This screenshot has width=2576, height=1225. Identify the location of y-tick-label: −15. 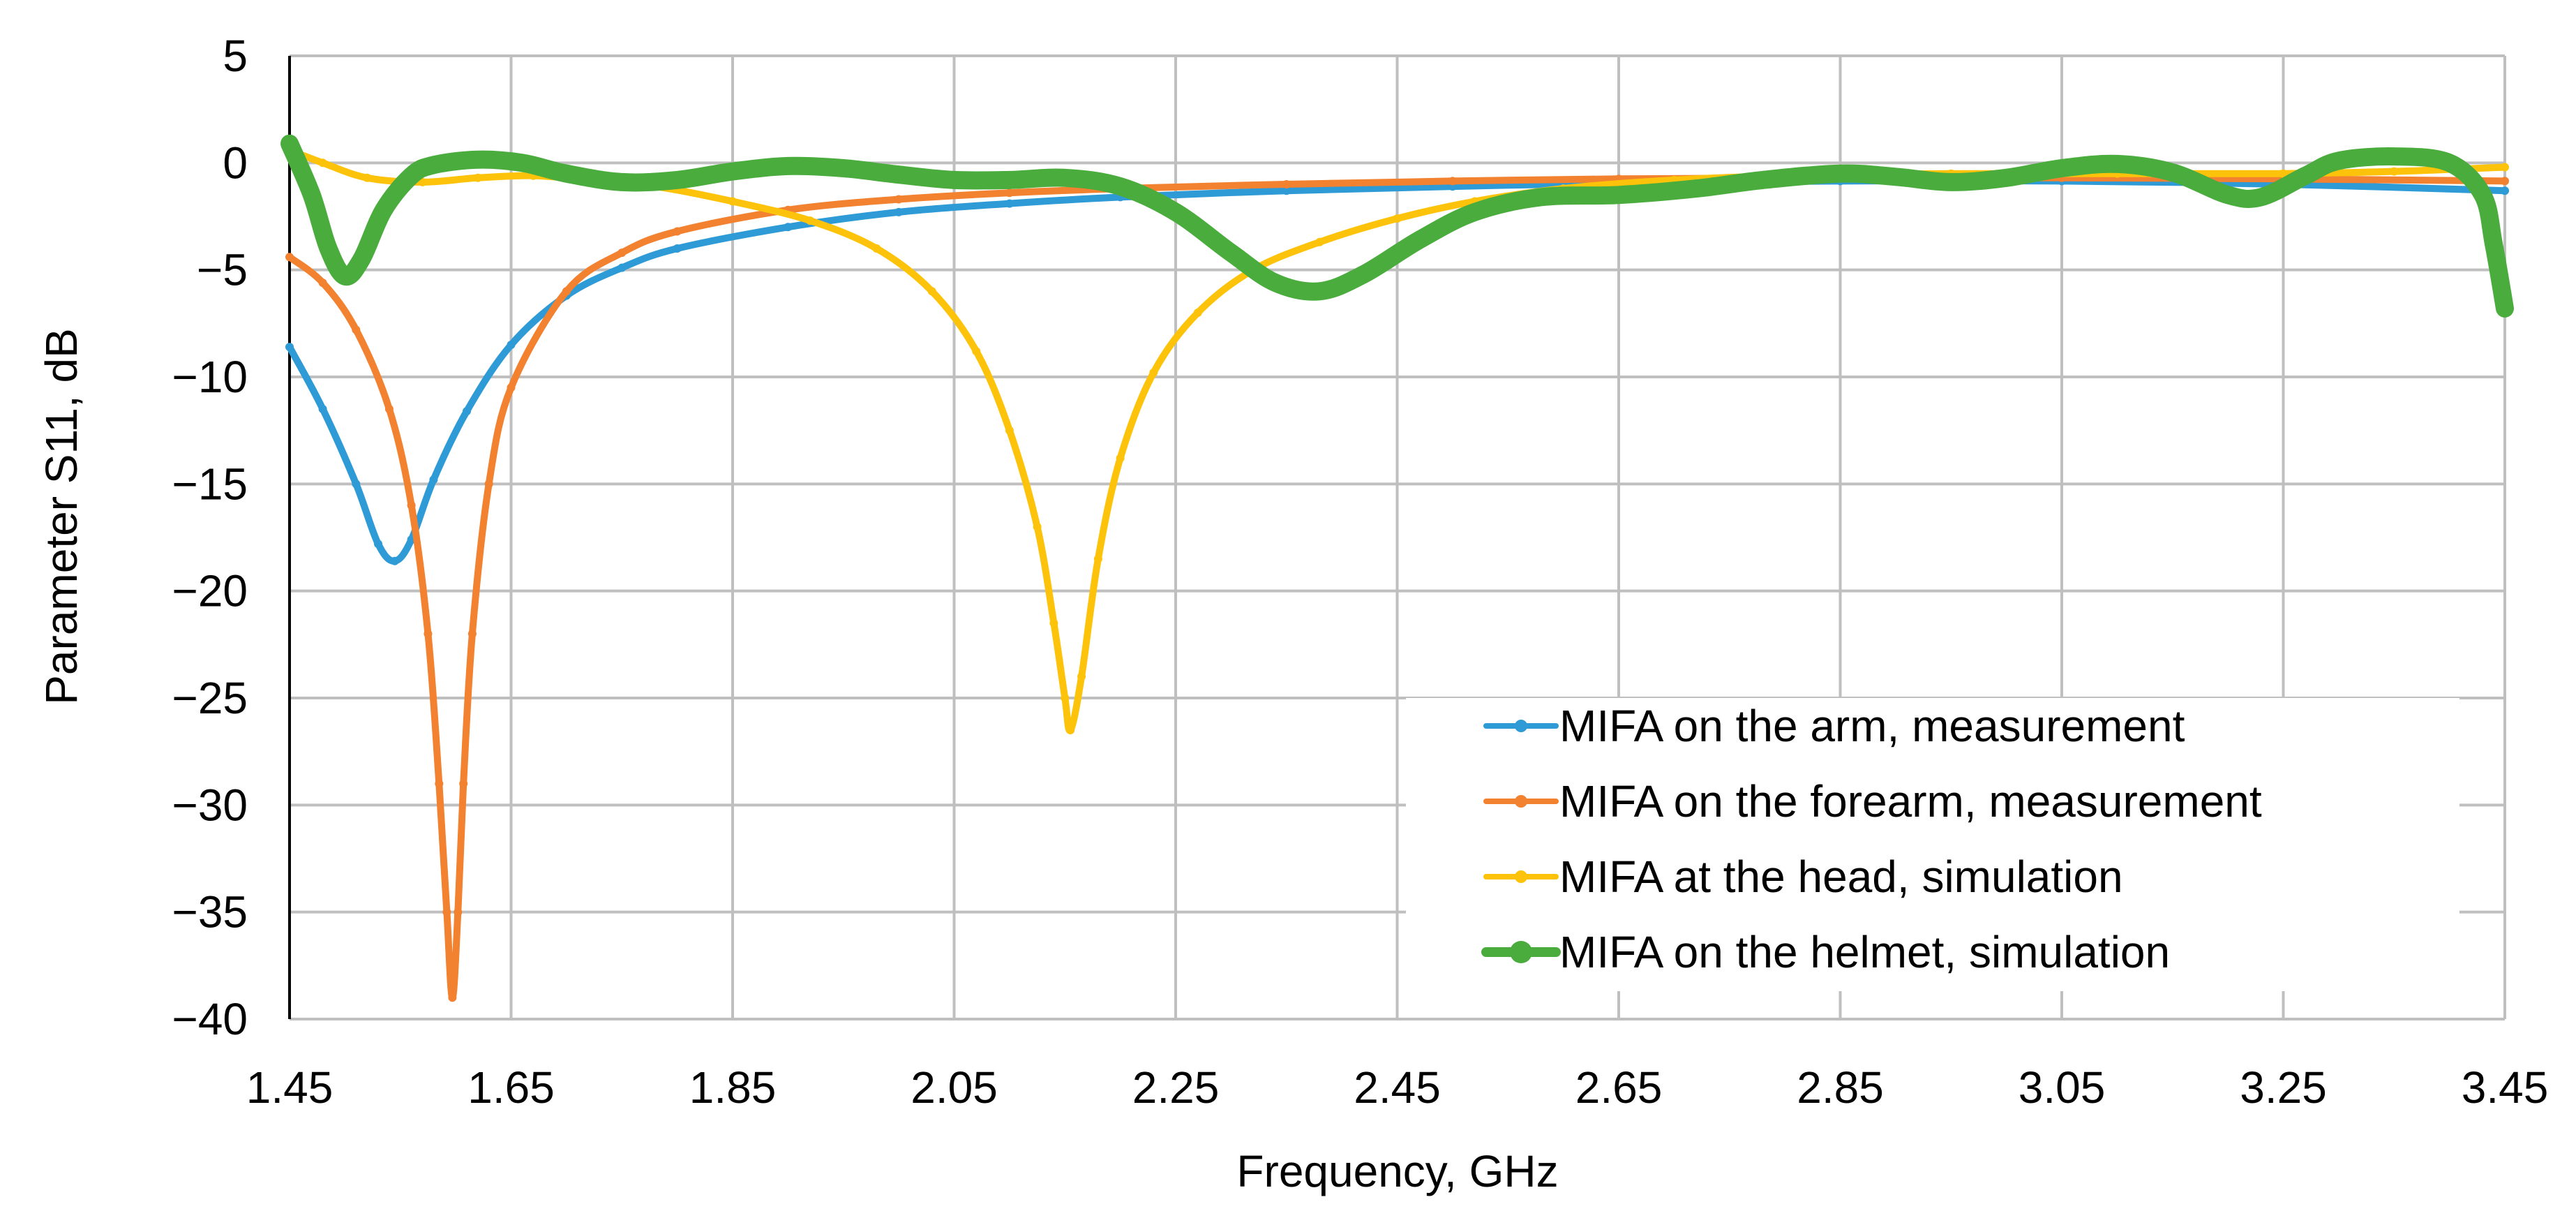
(210, 484).